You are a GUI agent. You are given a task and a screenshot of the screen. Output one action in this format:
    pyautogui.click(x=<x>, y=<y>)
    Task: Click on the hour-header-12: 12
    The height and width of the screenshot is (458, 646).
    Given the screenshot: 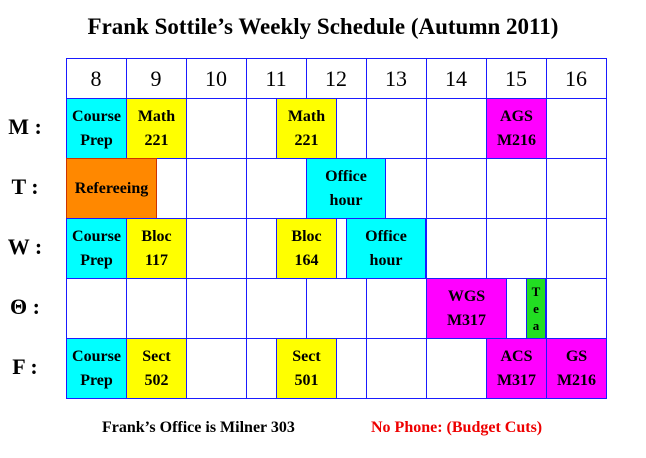 What is the action you would take?
    pyautogui.click(x=336, y=78)
    